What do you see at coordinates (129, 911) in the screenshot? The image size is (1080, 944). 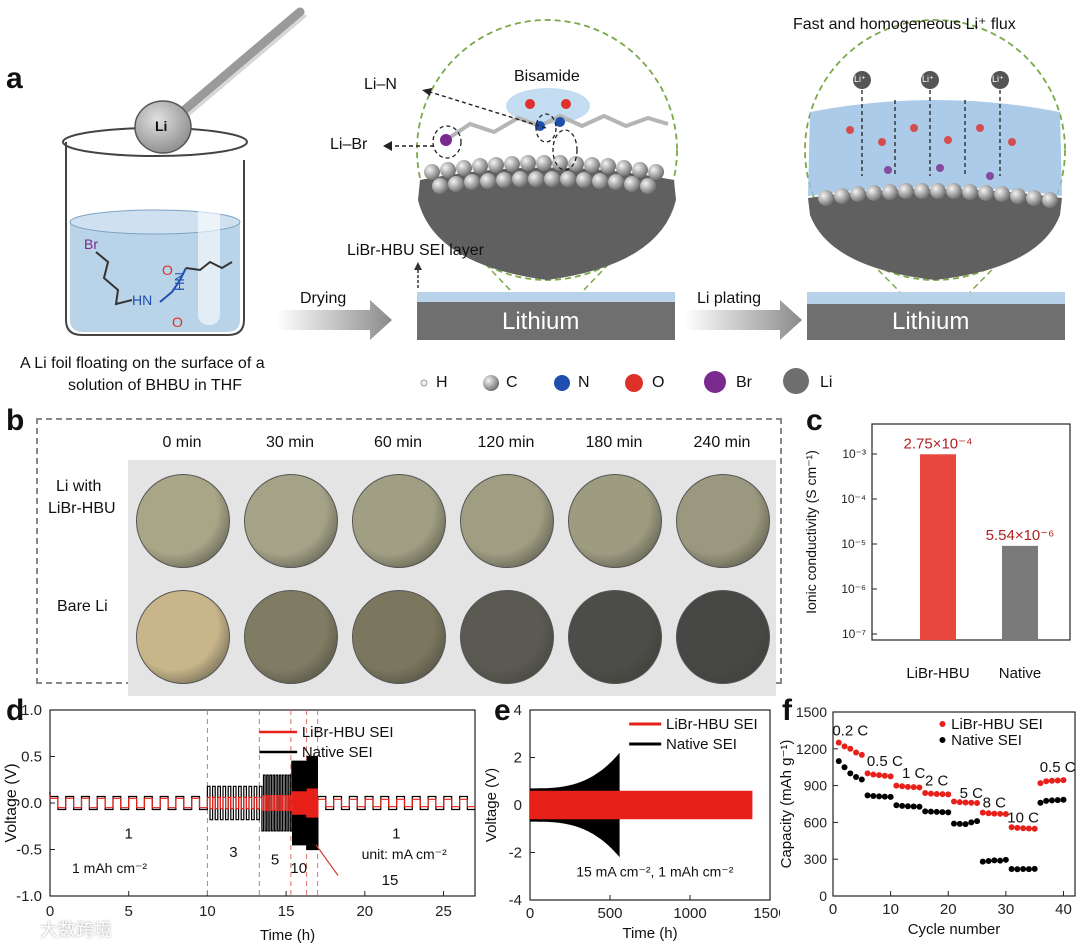 I see `x-tick-label: 5` at bounding box center [129, 911].